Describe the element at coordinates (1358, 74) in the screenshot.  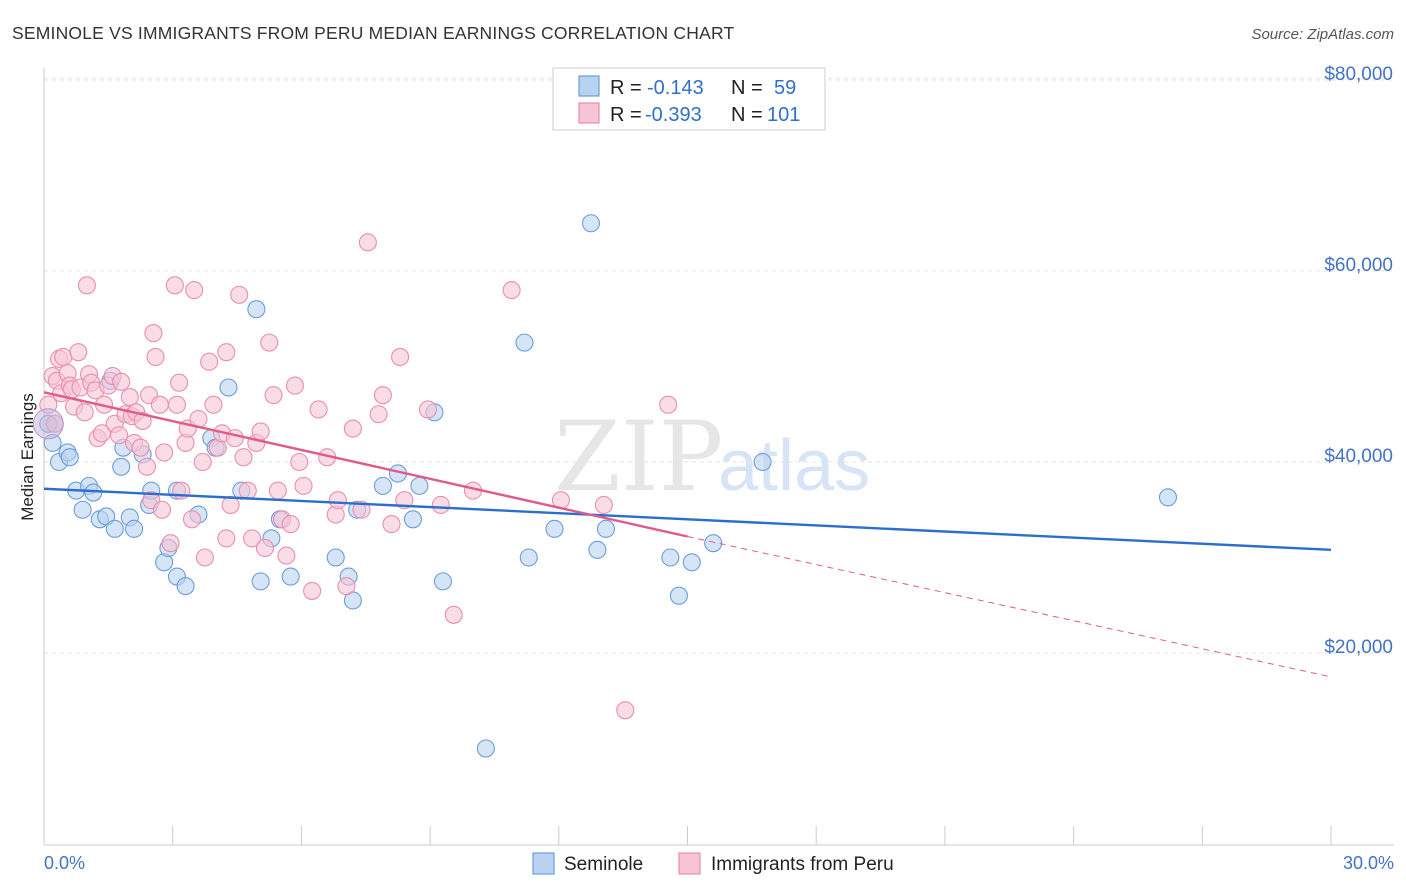
I see `y-tick-label-3: $80,000` at that location.